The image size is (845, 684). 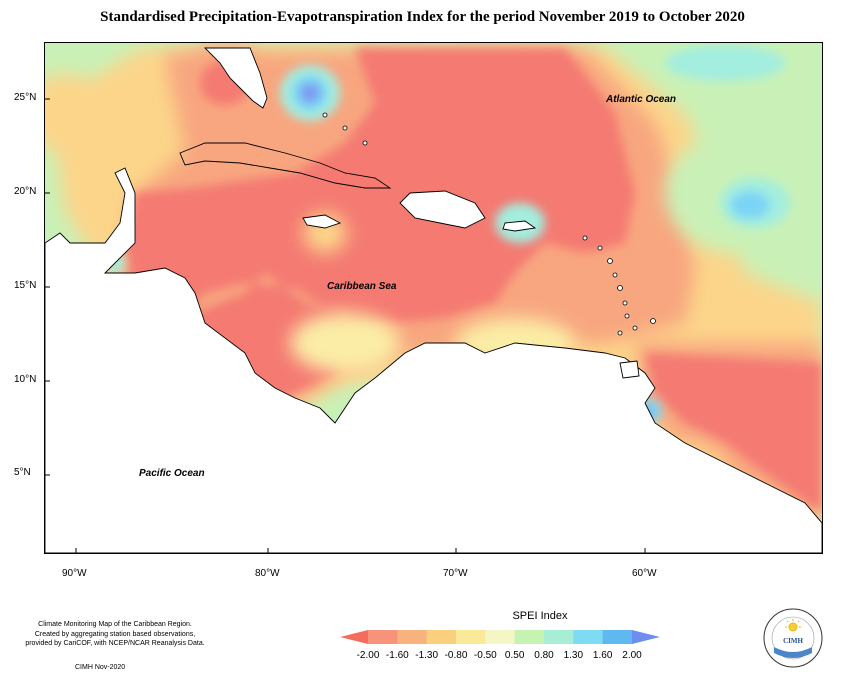 I want to click on legend-label: -1.30, so click(x=427, y=655).